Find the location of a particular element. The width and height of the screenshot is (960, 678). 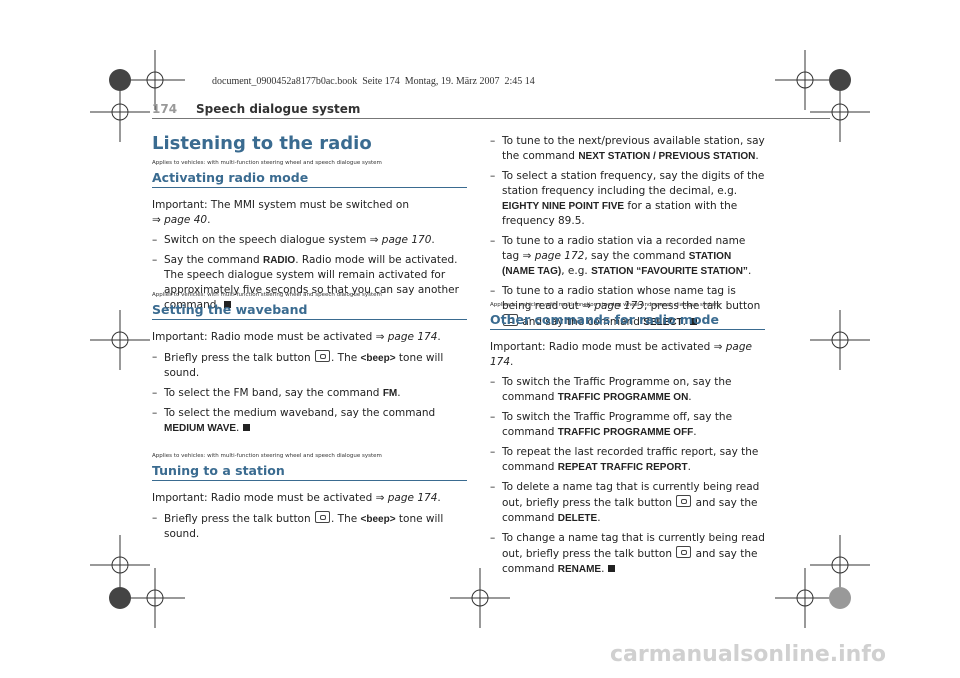

section-heading: Other commands for radio mode is located at coordinates (627, 321).